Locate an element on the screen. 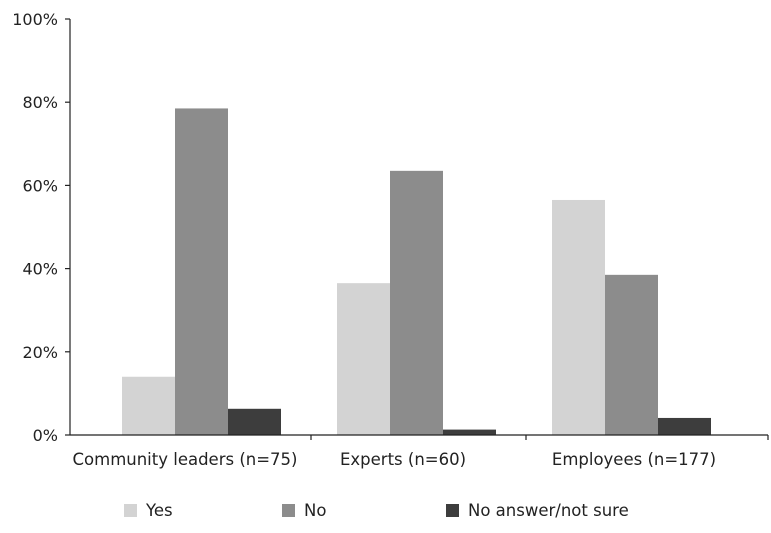 This screenshot has width=771, height=533. y-tick-label: 0% is located at coordinates (45, 435).